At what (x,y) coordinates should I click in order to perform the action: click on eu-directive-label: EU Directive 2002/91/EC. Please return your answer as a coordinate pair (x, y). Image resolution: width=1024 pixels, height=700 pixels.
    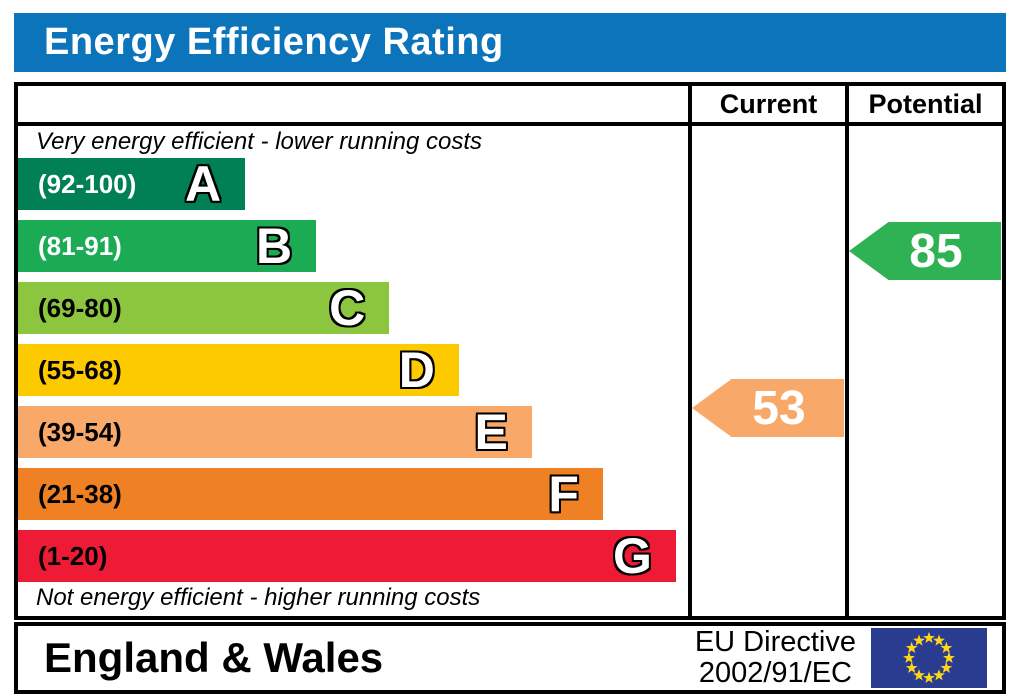
    Looking at the image, I should click on (775, 658).